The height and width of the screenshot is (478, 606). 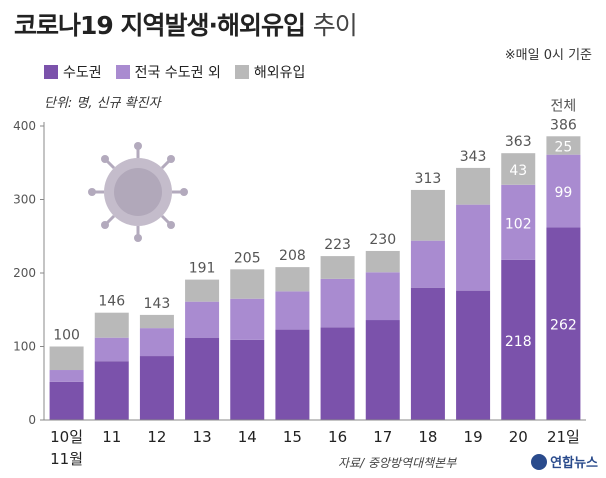 What do you see at coordinates (428, 179) in the screenshot?
I see `total-value-label: 313` at bounding box center [428, 179].